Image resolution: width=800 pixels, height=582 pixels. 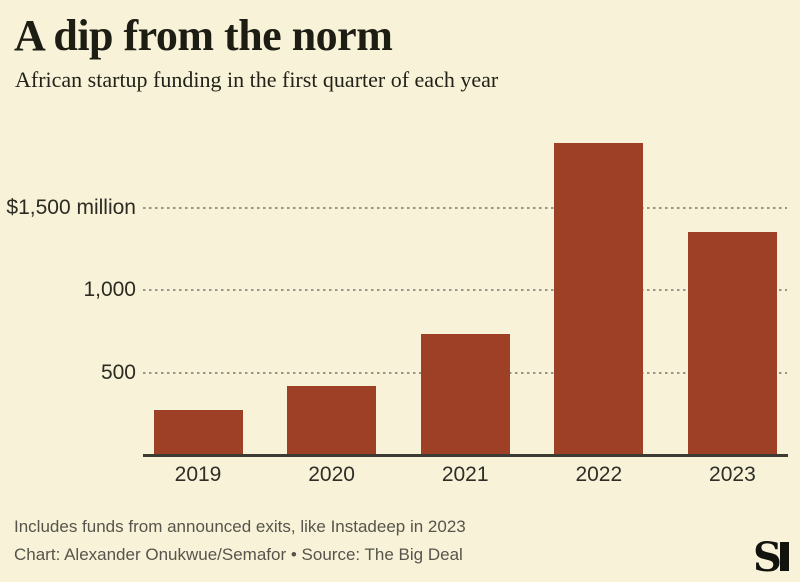 I want to click on bar-2022, so click(x=599, y=299).